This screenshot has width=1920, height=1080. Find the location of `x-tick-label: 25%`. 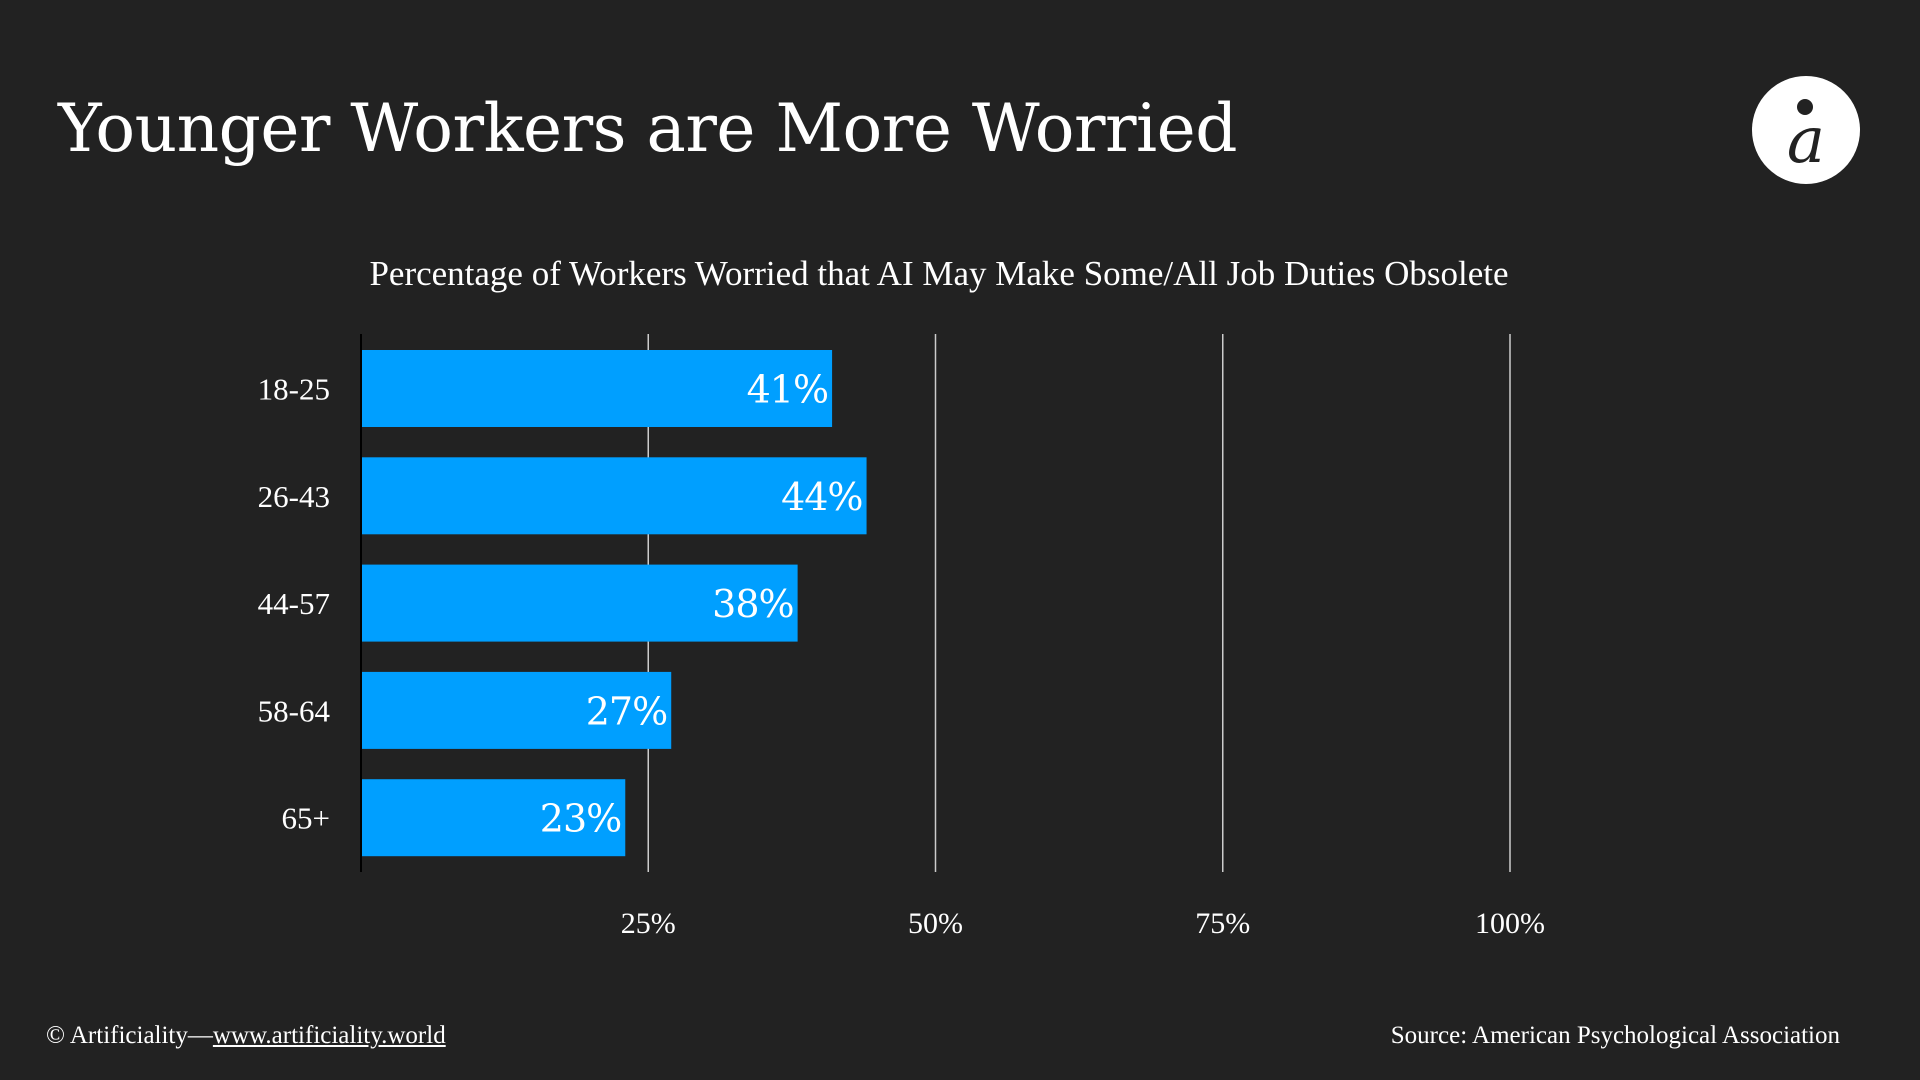

x-tick-label: 25% is located at coordinates (648, 923).